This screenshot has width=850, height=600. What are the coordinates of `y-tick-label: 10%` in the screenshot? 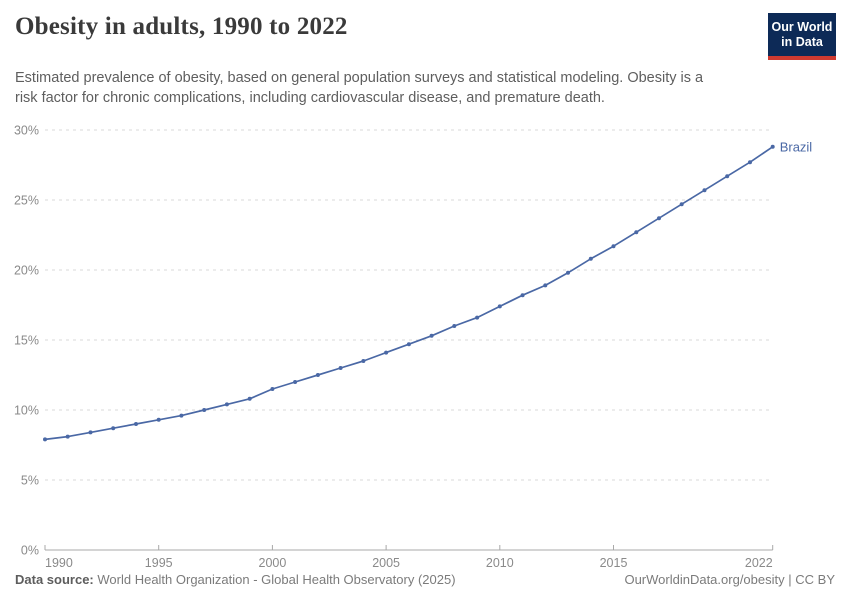 It's located at (26, 411).